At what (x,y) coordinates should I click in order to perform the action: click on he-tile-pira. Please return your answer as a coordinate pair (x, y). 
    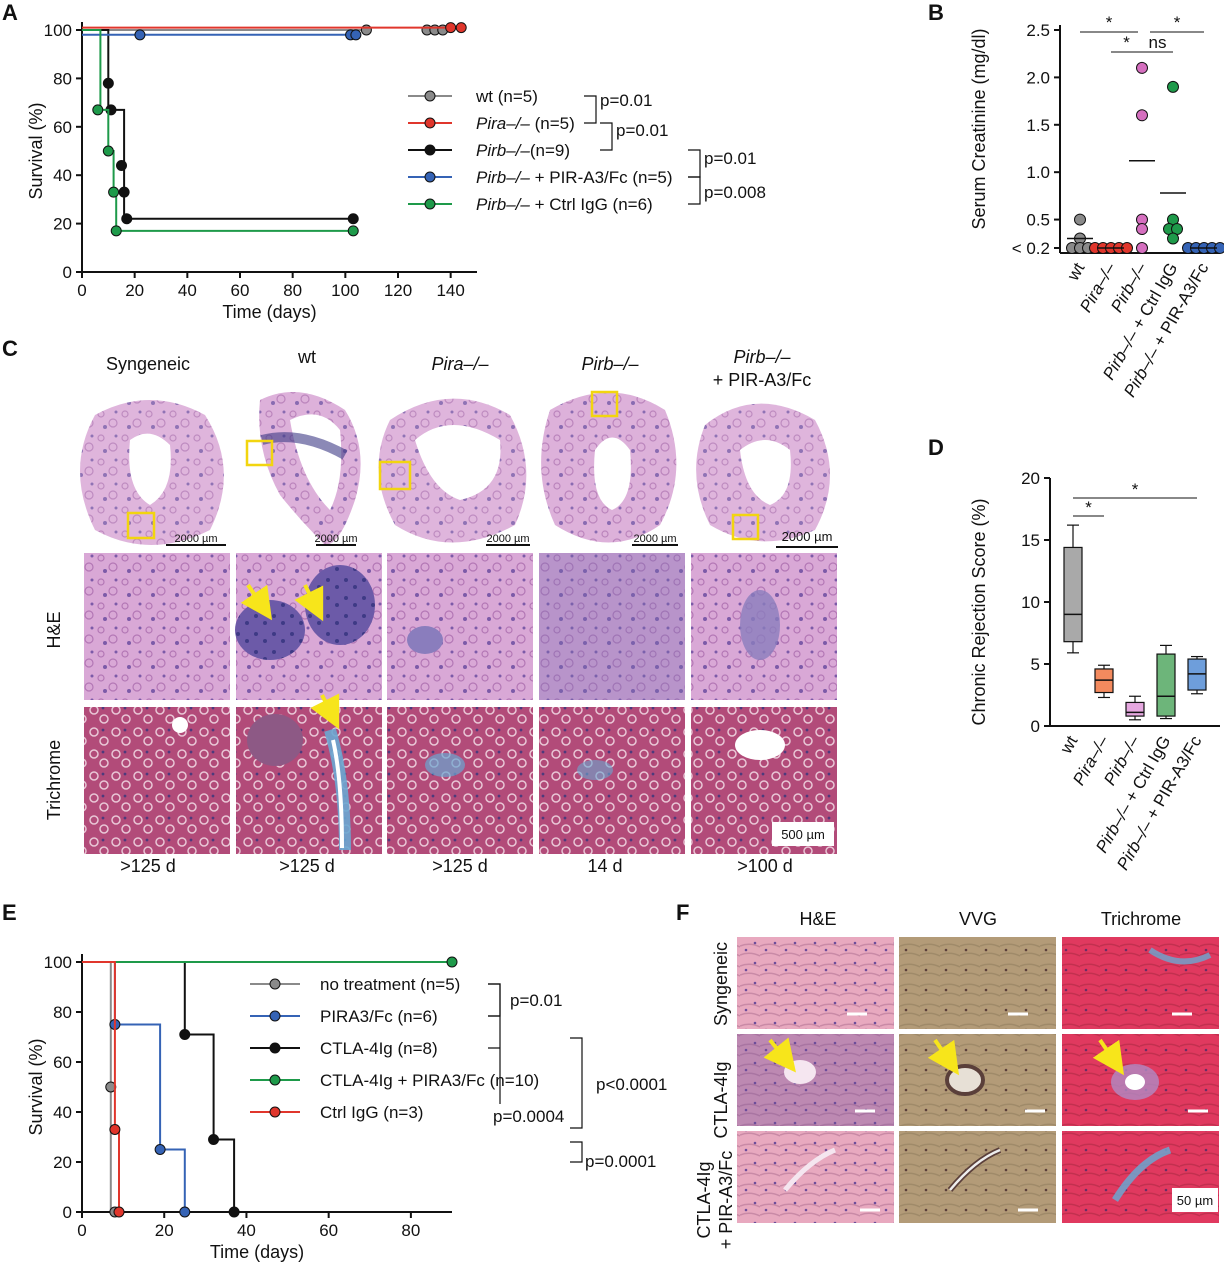
    Looking at the image, I should click on (460, 626).